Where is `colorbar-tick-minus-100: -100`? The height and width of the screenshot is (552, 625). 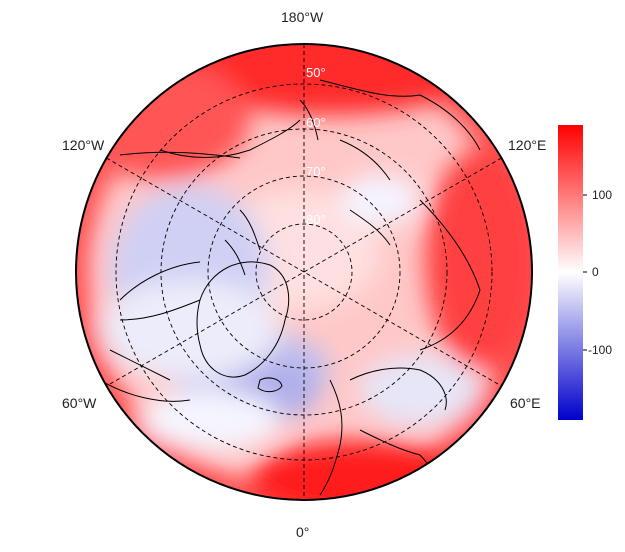 colorbar-tick-minus-100: -100 is located at coordinates (600, 350).